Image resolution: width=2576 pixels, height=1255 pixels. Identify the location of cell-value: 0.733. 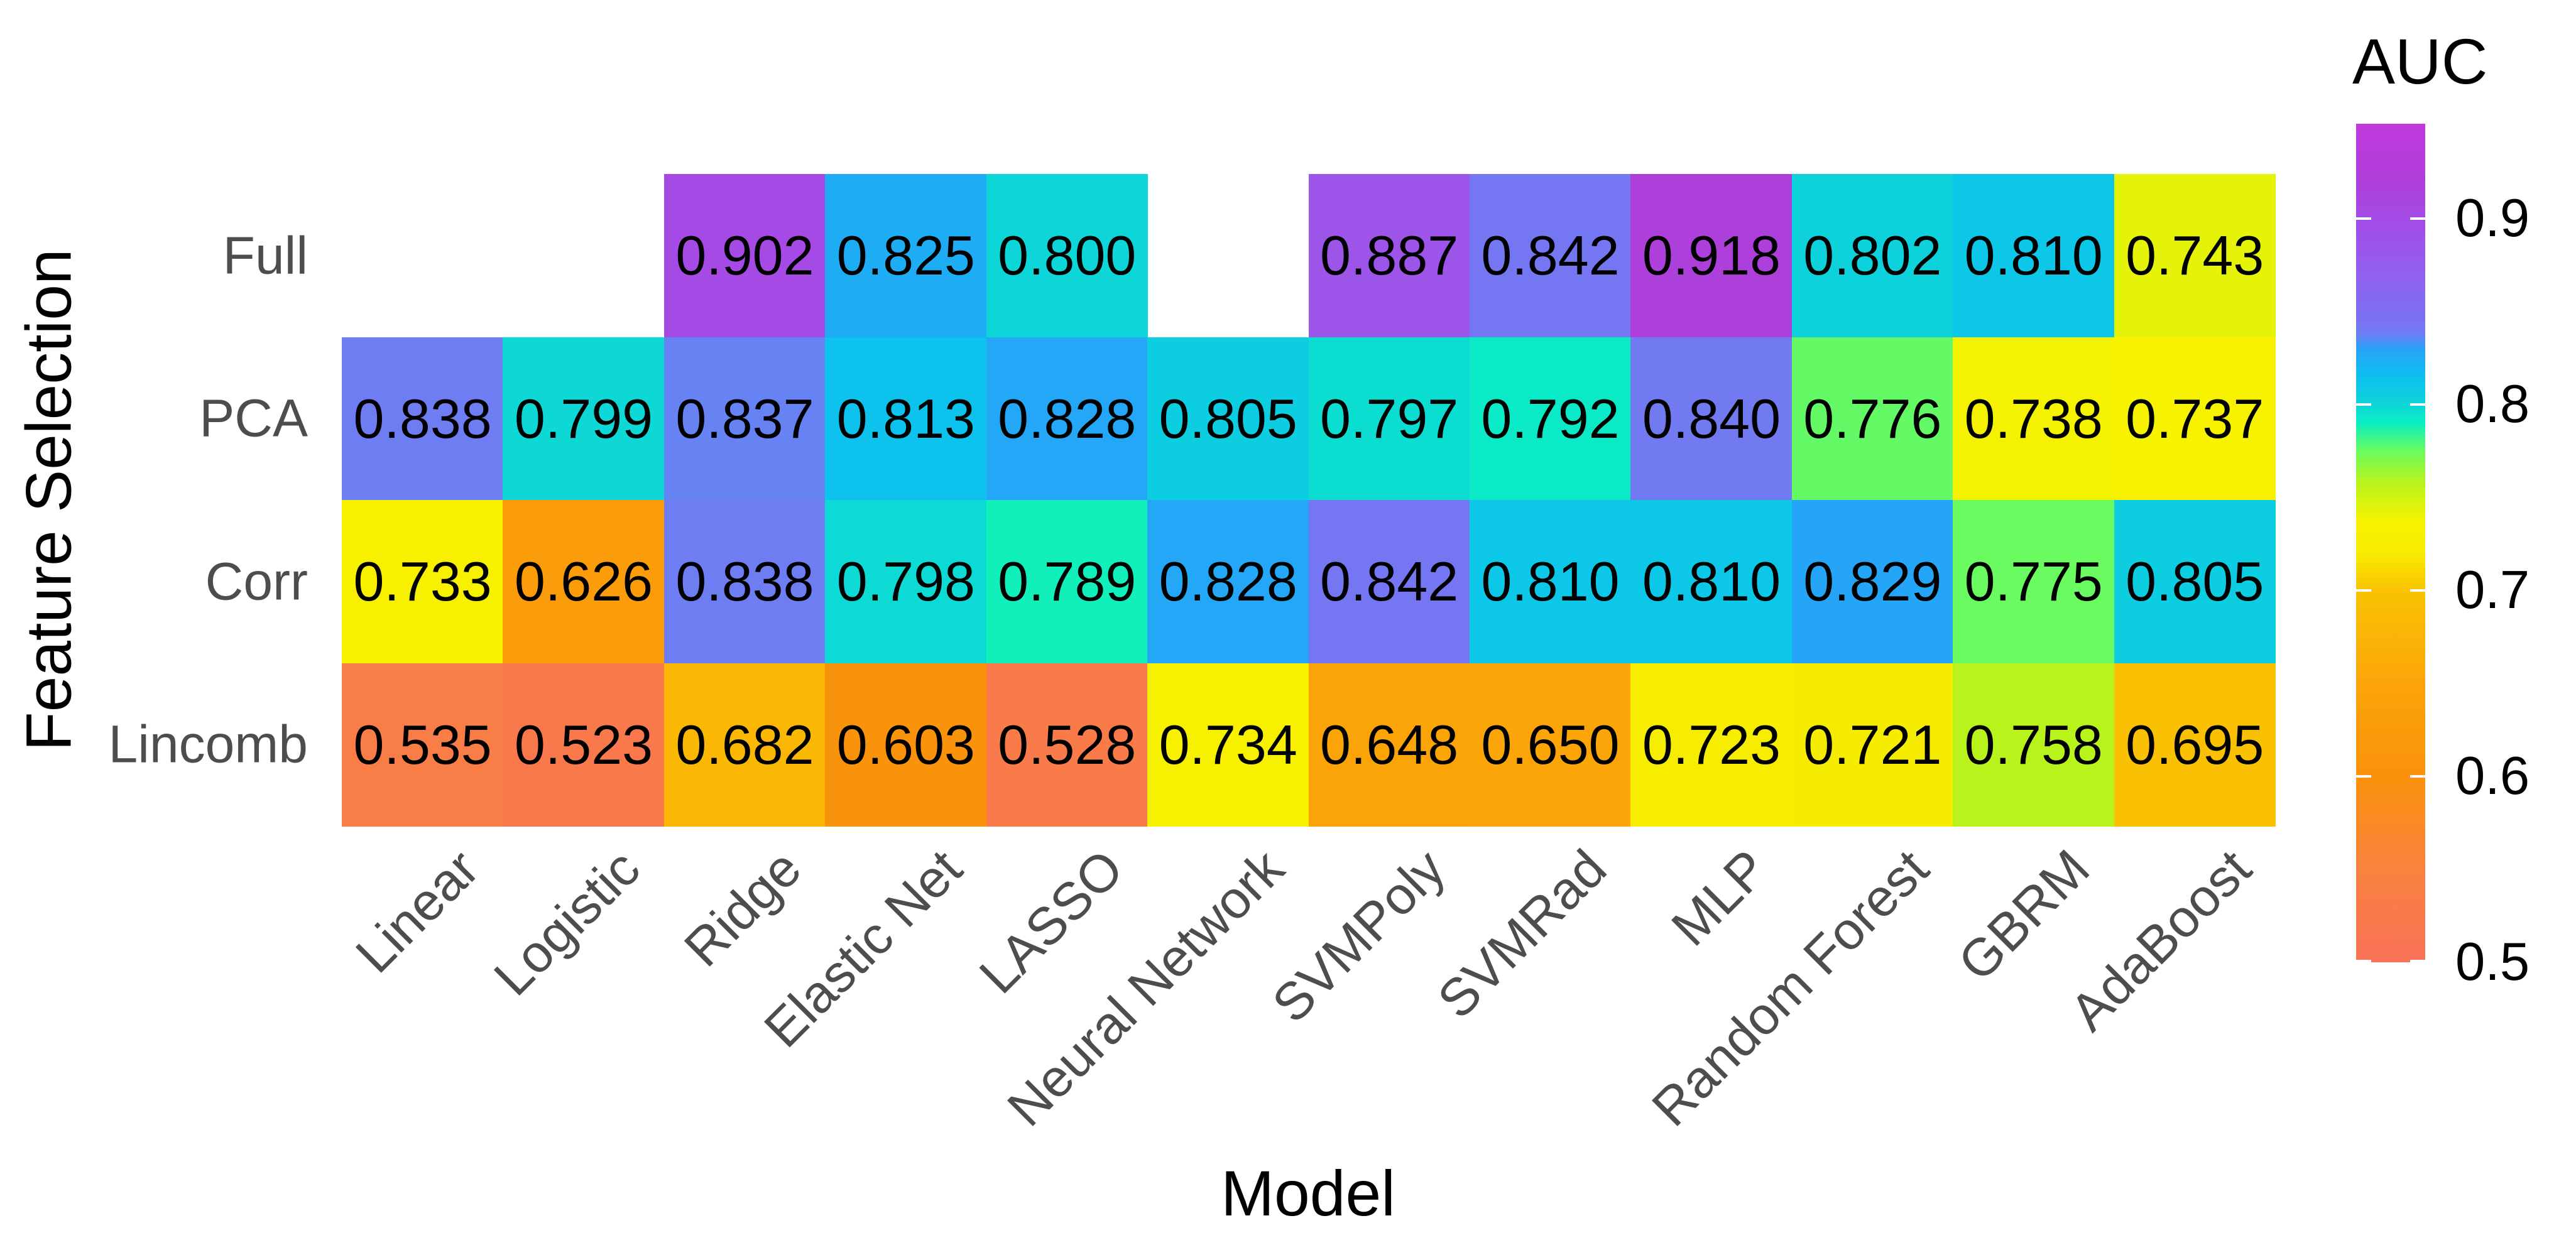
(423, 581).